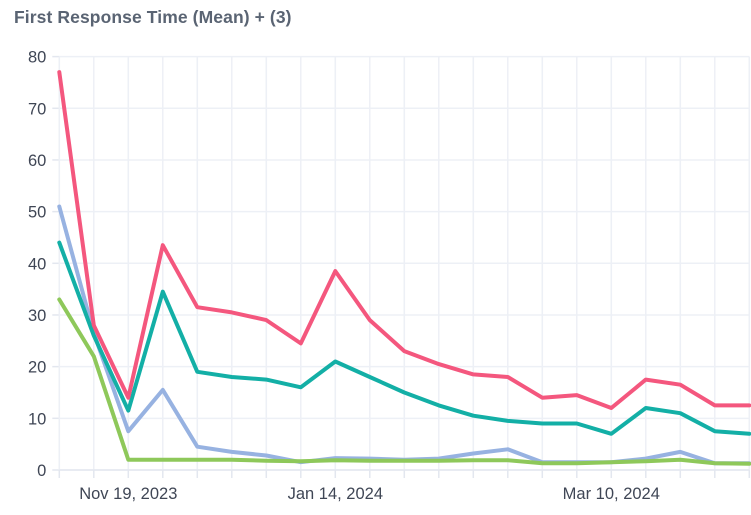 The width and height of the screenshot is (751, 515). I want to click on y-tick-label: 70, so click(37, 109).